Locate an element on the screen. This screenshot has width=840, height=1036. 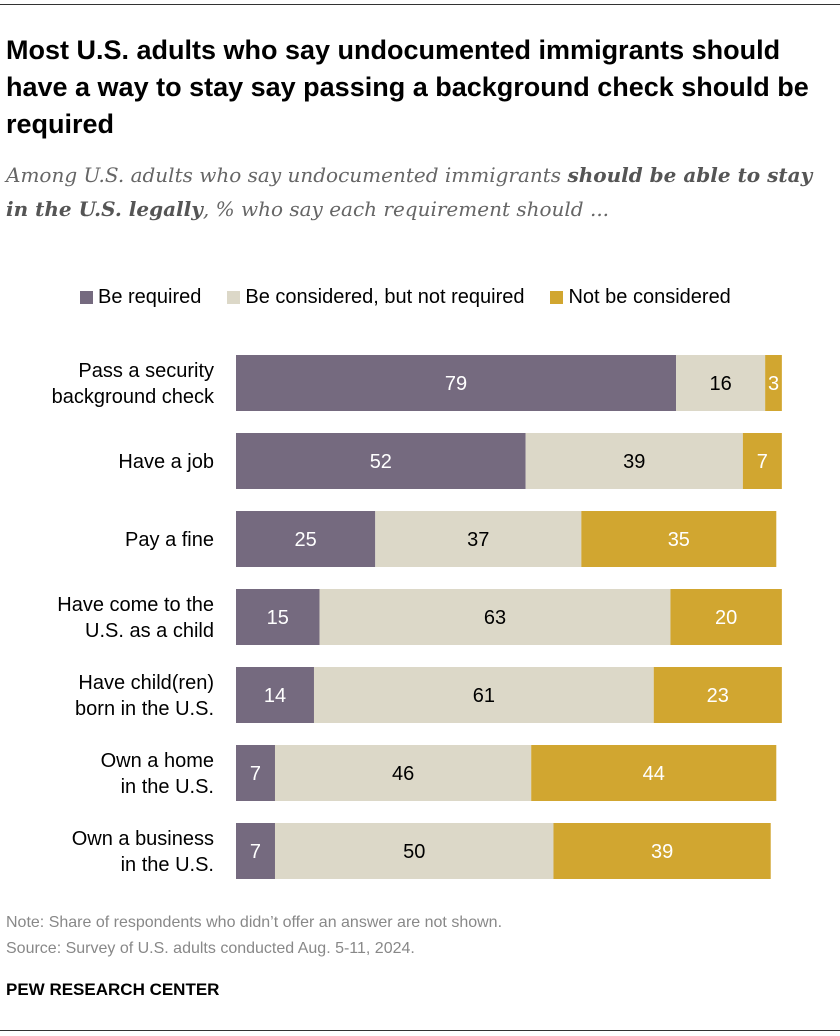
data-label: 79 is located at coordinates (456, 384).